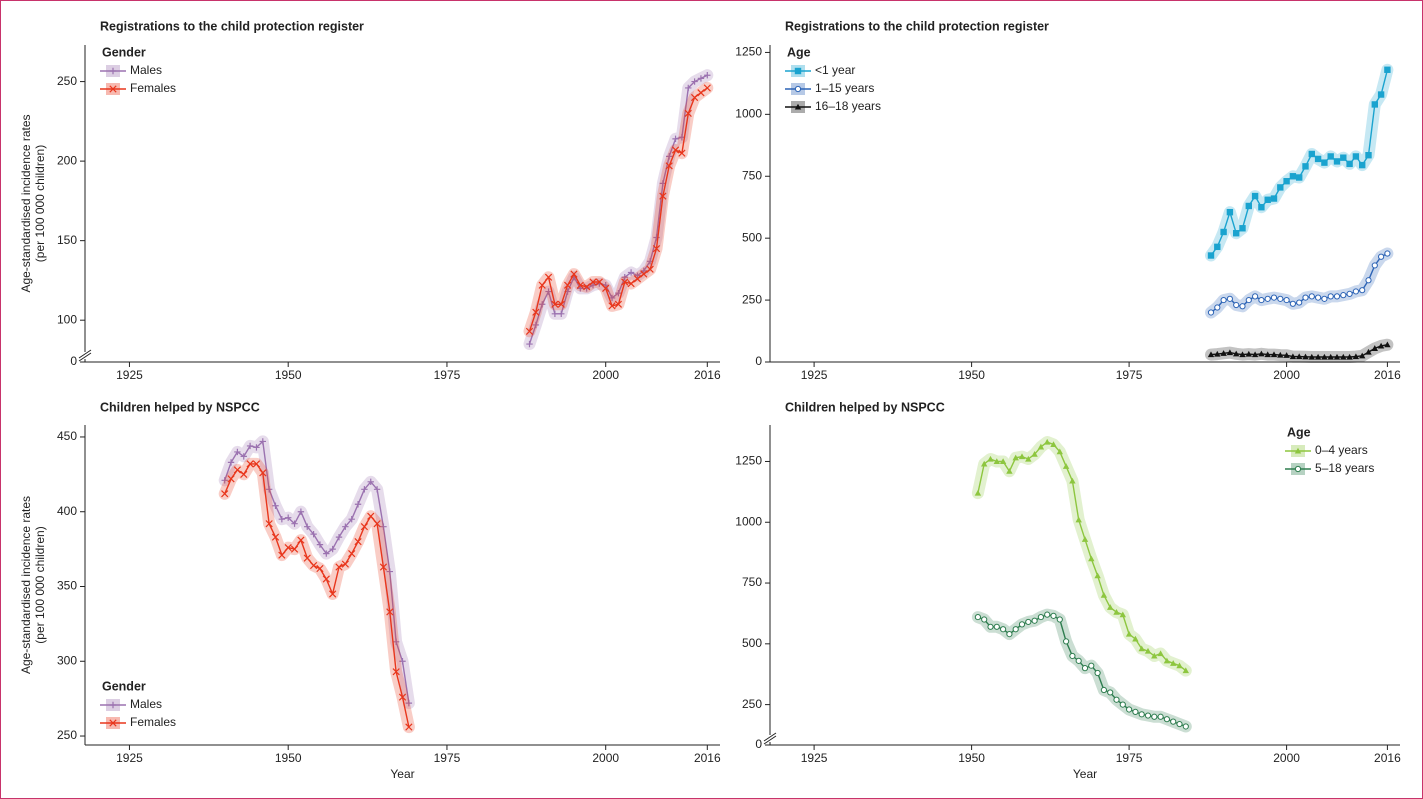 The width and height of the screenshot is (1423, 799). Describe the element at coordinates (1387, 758) in the screenshot. I see `x-tick-label: 2016` at that location.